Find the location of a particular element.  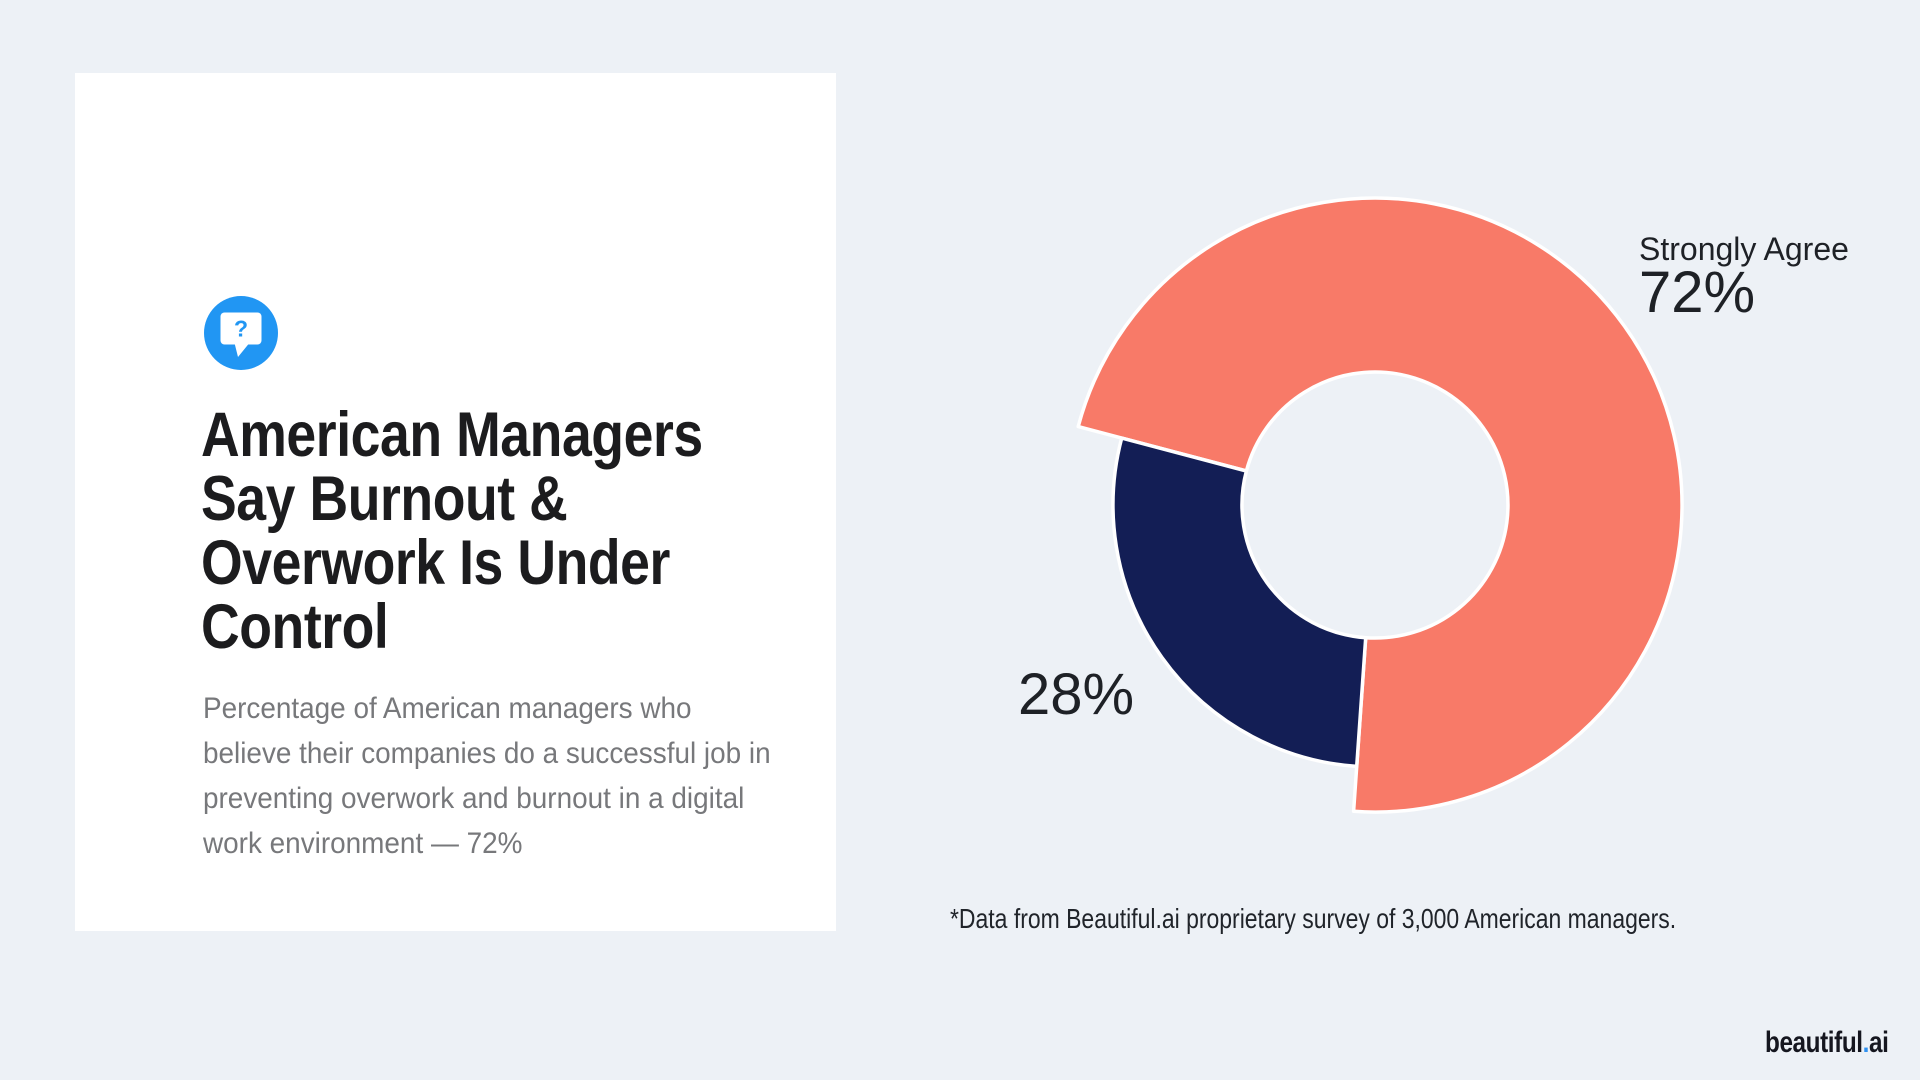

logo-prefix: beautiful is located at coordinates (1814, 1042).